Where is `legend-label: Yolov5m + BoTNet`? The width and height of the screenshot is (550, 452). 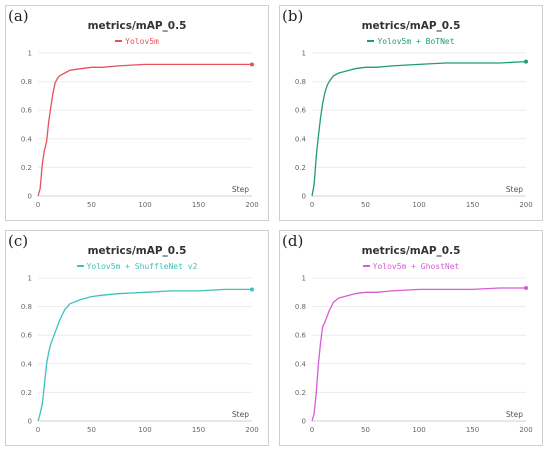 legend-label: Yolov5m + BoTNet is located at coordinates (416, 41).